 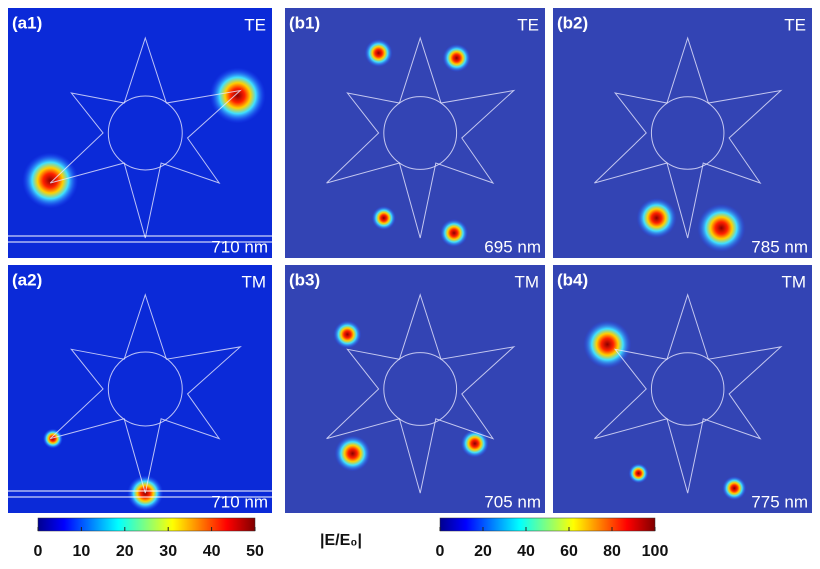 I want to click on panel: (b4) TM 775 nm, so click(x=682, y=389).